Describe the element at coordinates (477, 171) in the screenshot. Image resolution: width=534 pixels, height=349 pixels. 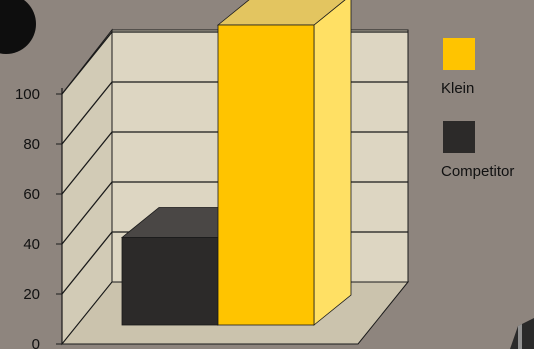
I see `legend-label: Competitor` at that location.